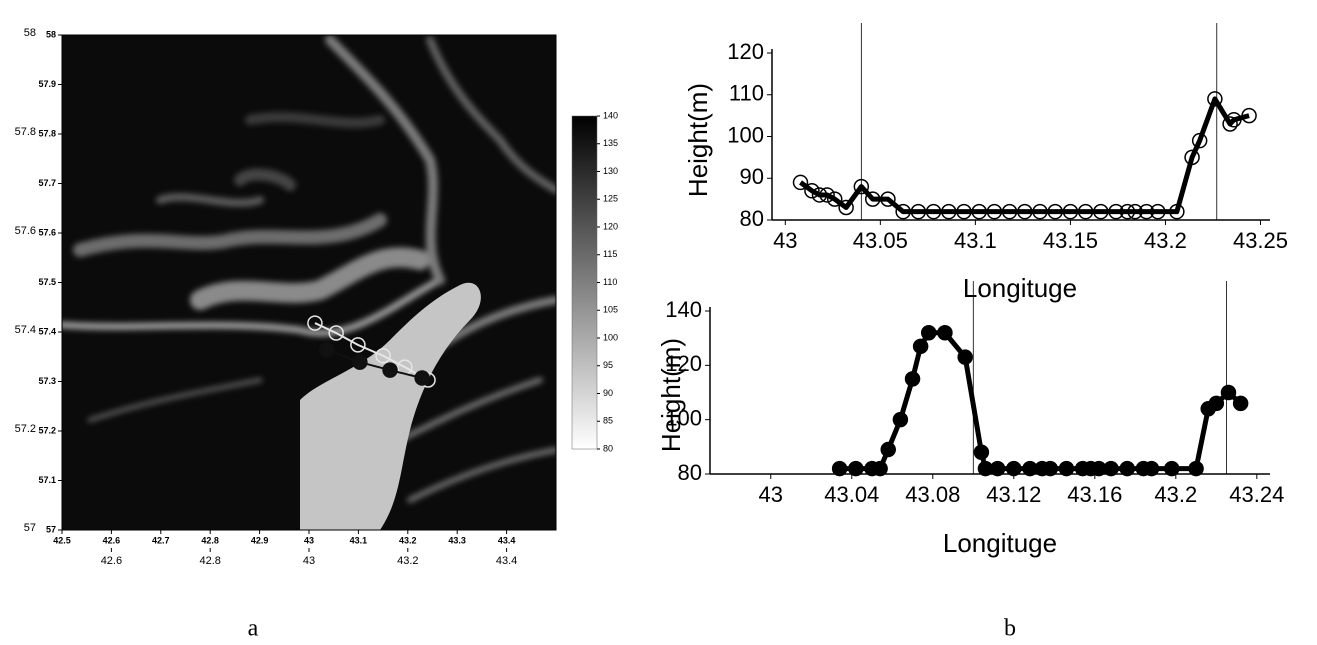 This screenshot has width=1317, height=645. What do you see at coordinates (752, 176) in the screenshot?
I see `y-tick-label: 90` at bounding box center [752, 176].